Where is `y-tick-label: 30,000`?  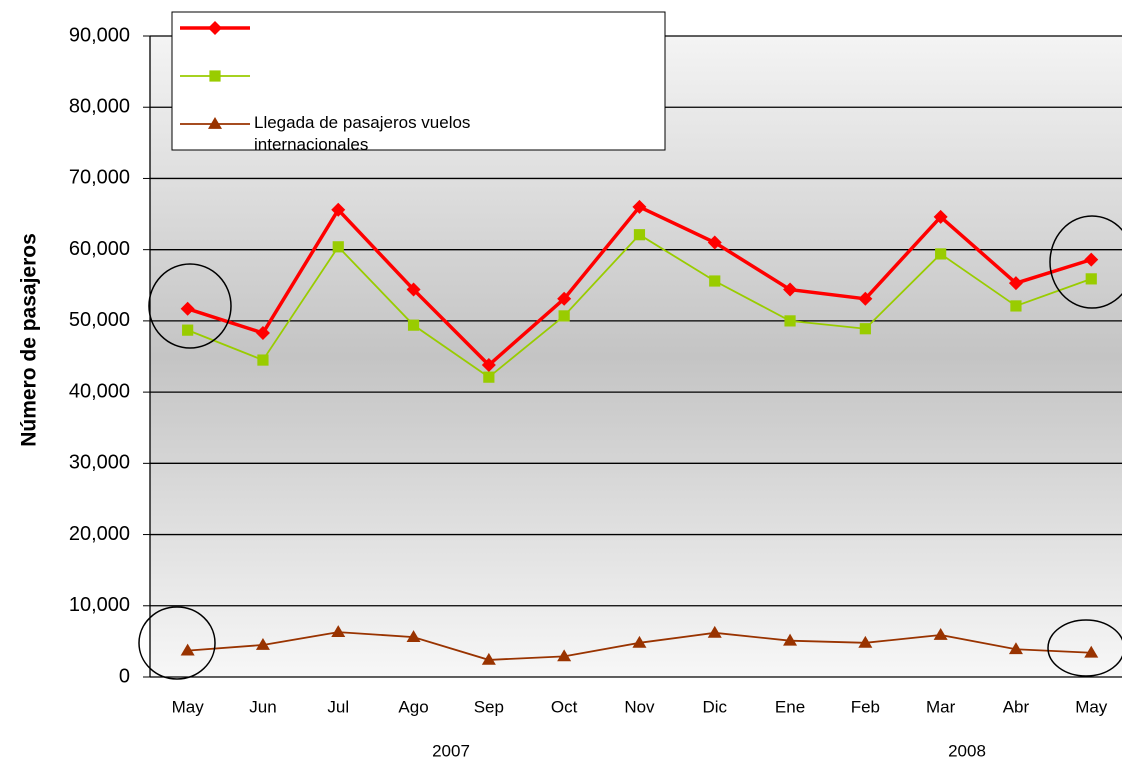 y-tick-label: 30,000 is located at coordinates (99, 463).